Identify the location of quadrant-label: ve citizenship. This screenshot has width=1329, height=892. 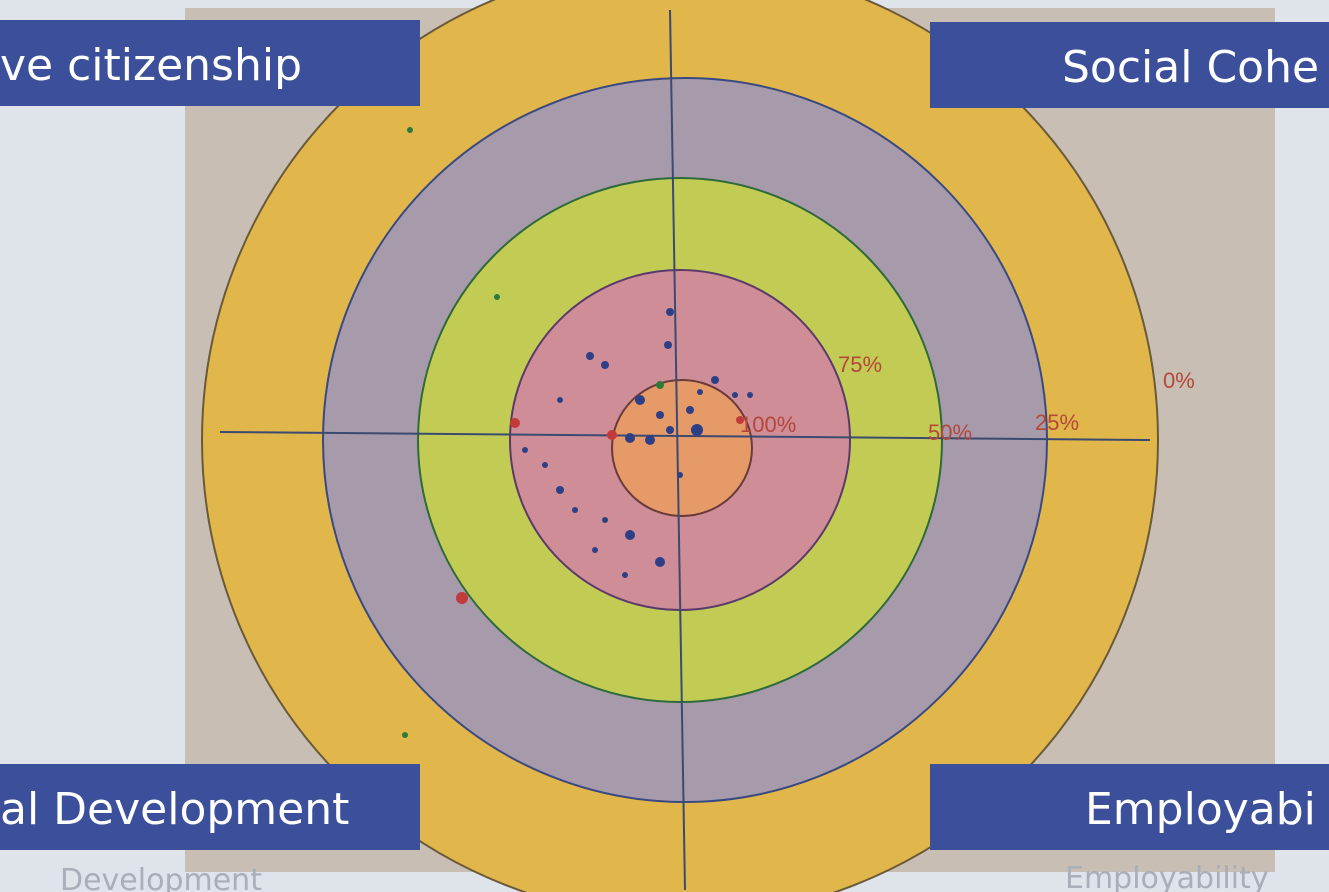
(151, 65).